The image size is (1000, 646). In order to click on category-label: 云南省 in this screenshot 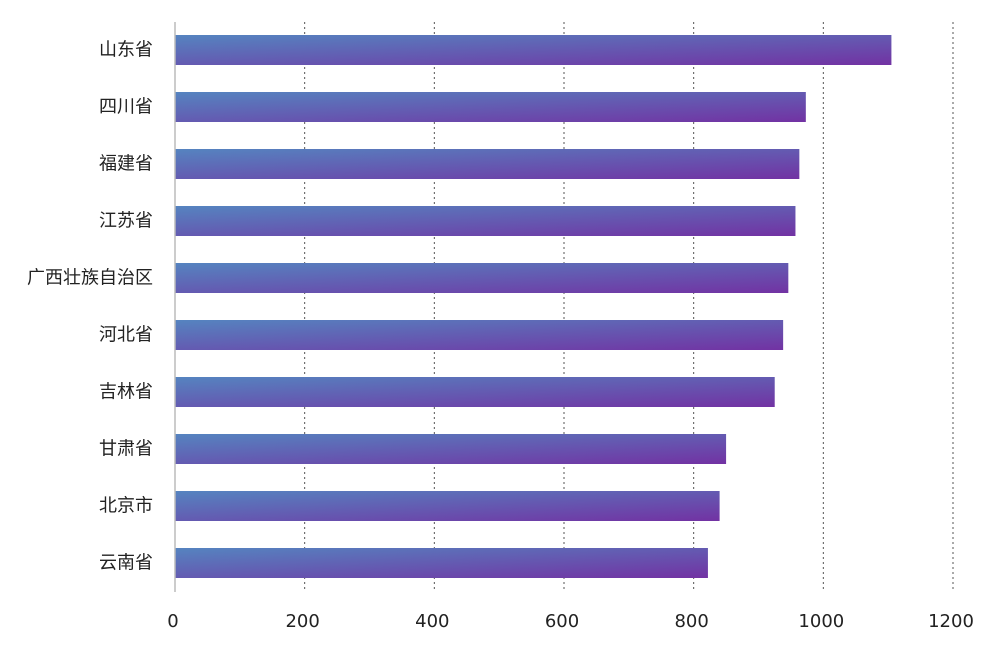, I will do `click(126, 563)`.